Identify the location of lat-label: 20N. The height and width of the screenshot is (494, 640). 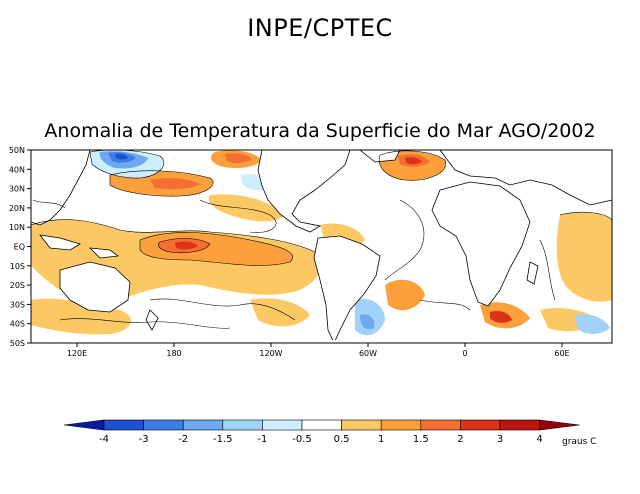
(17, 208).